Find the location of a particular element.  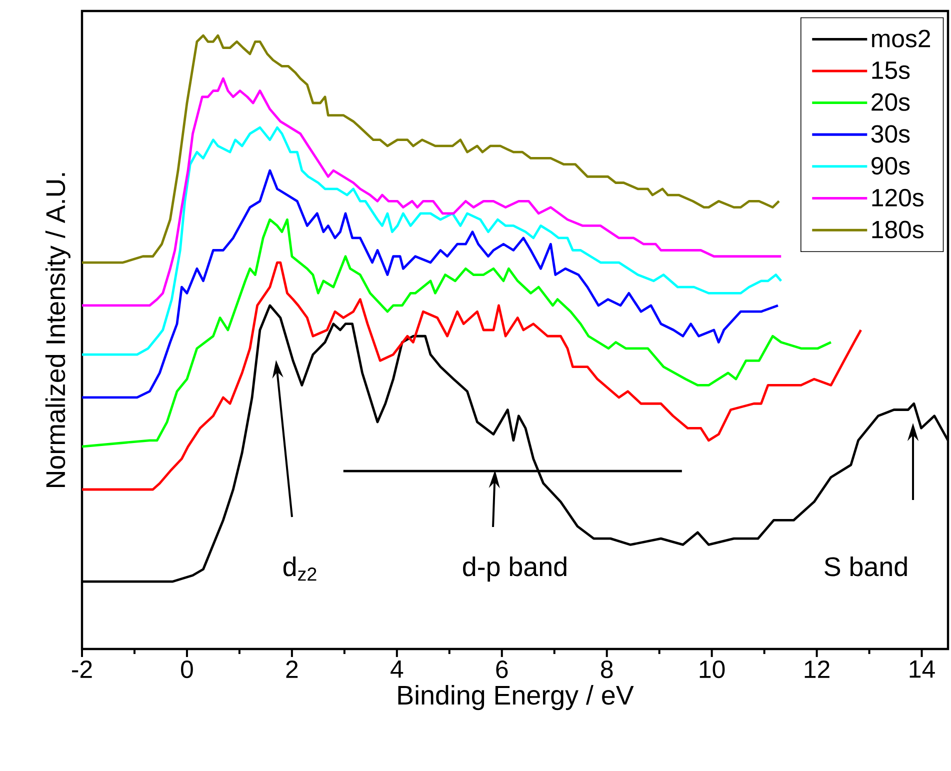

x-tick-label: 10 is located at coordinates (712, 669).